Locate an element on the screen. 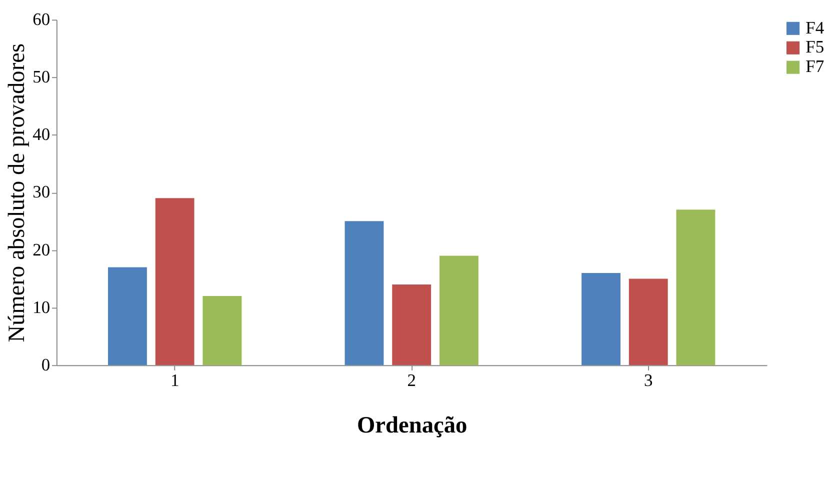 Image resolution: width=830 pixels, height=484 pixels. x-tick-label: 2 is located at coordinates (411, 380).